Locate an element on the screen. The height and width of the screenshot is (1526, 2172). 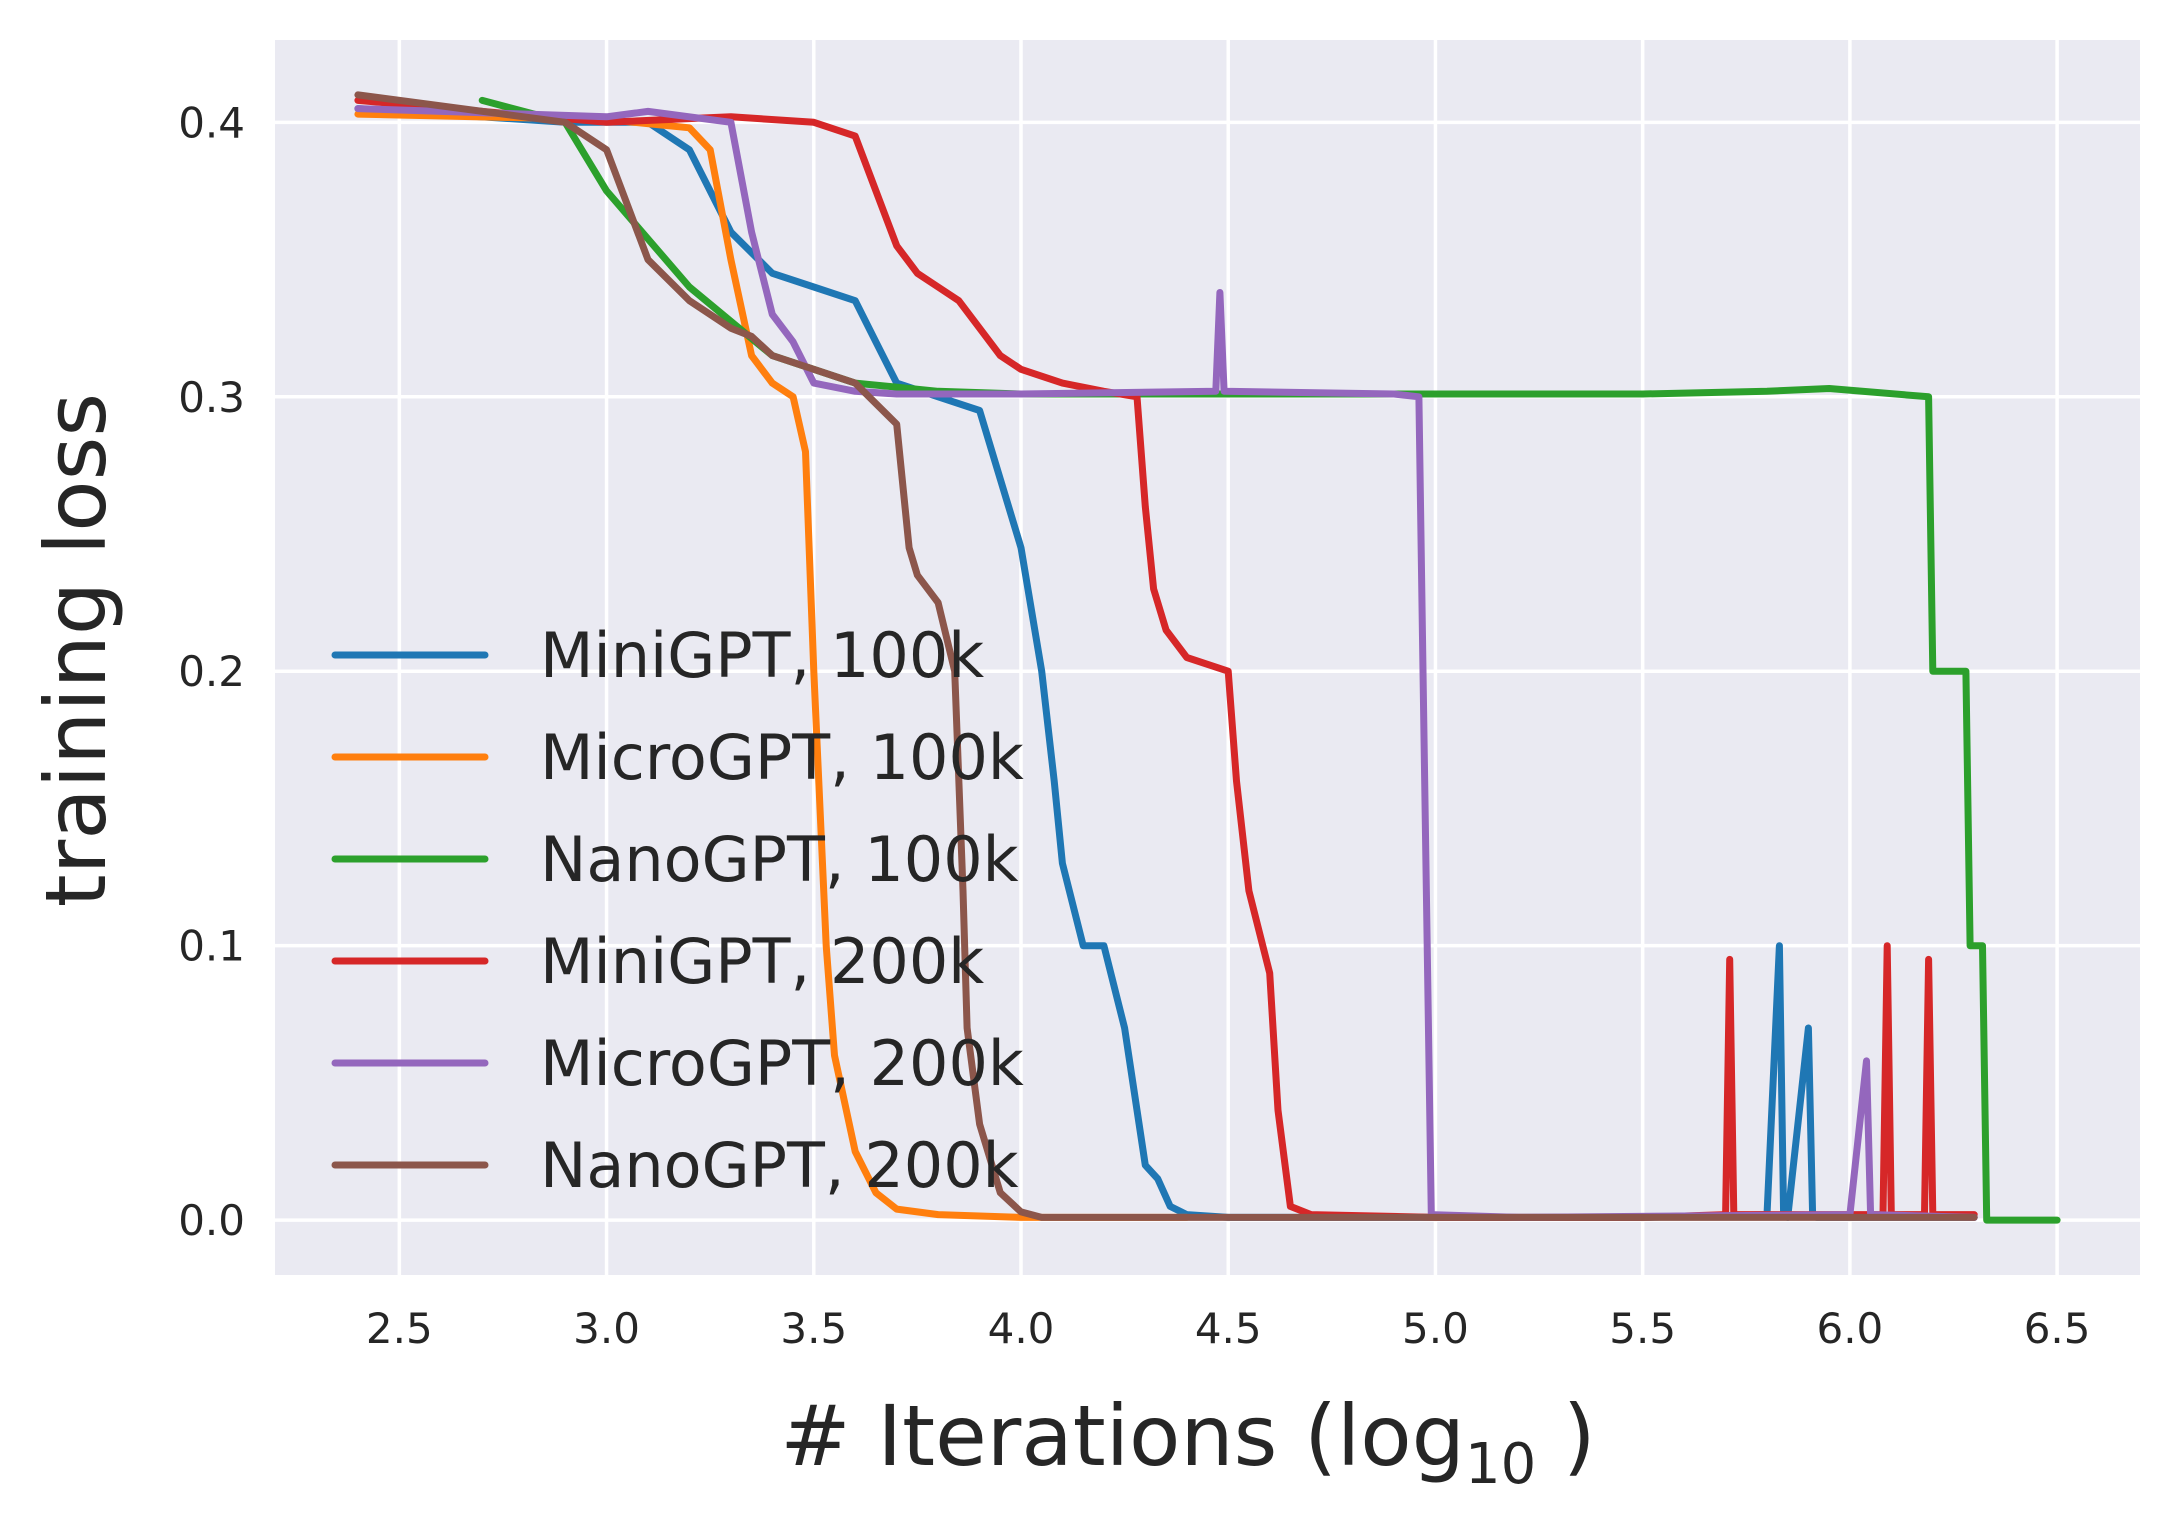
x-axis-label-subscript: 10 is located at coordinates (1500, 1464).